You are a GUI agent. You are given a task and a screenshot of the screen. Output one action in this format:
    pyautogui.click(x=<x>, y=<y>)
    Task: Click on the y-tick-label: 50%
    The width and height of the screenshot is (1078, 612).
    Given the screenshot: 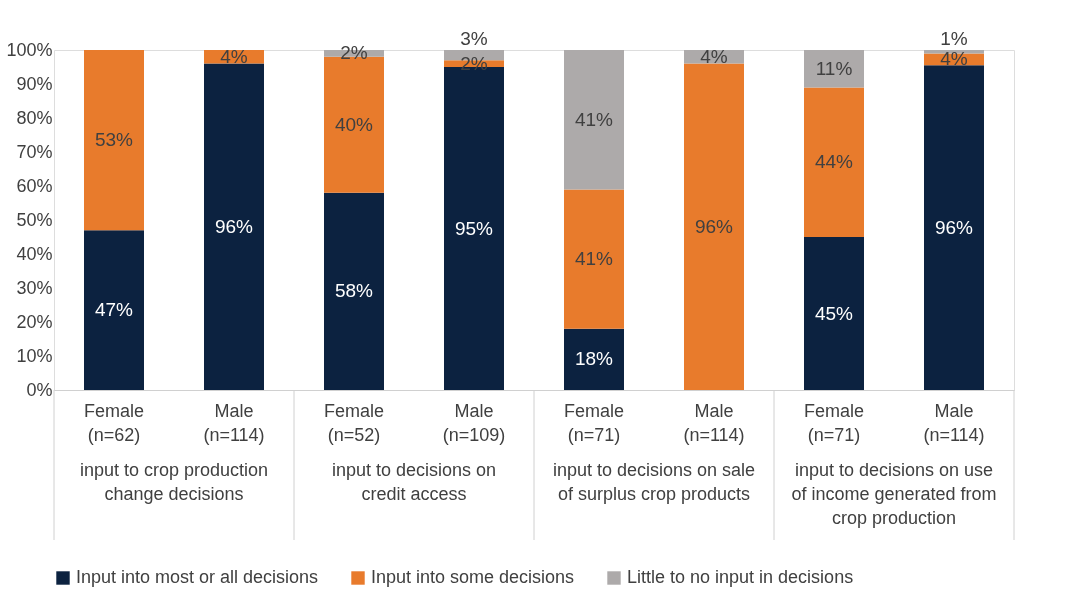 What is the action you would take?
    pyautogui.click(x=34, y=219)
    